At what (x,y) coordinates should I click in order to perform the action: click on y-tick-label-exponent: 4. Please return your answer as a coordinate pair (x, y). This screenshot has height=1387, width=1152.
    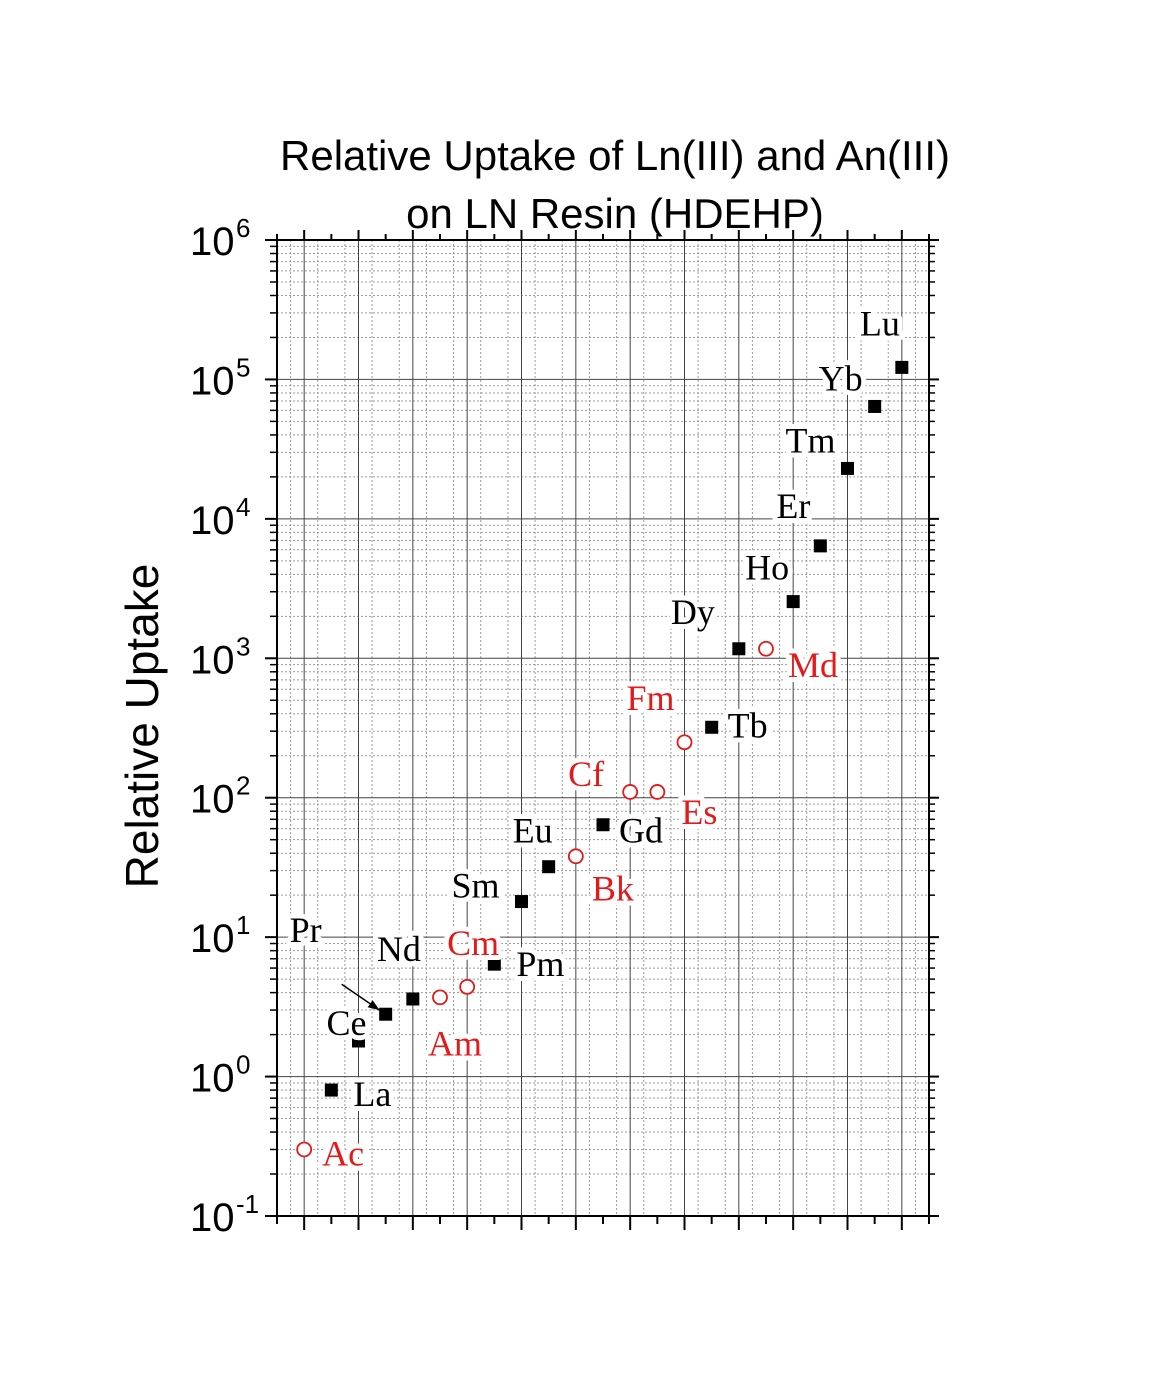
    Looking at the image, I should click on (243, 507).